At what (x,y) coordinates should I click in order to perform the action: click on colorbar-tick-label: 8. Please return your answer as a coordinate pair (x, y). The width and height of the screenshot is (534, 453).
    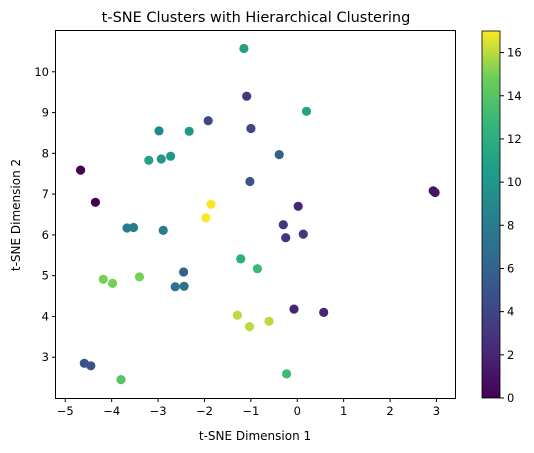
    Looking at the image, I should click on (510, 225).